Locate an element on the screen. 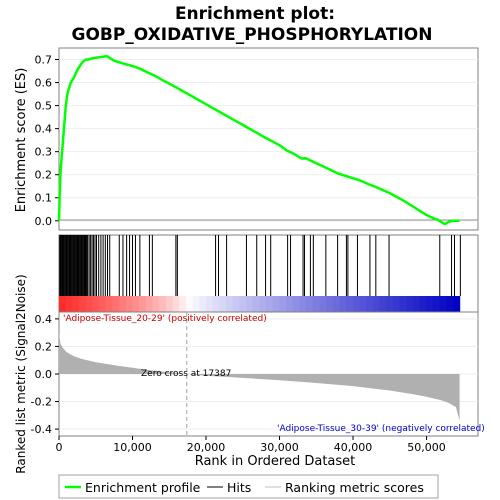 Image resolution: width=500 pixels, height=500 pixels. x-axis-ticks: 0 10,000 20,000 30,000 40,000 50,000 is located at coordinates (251, 445).